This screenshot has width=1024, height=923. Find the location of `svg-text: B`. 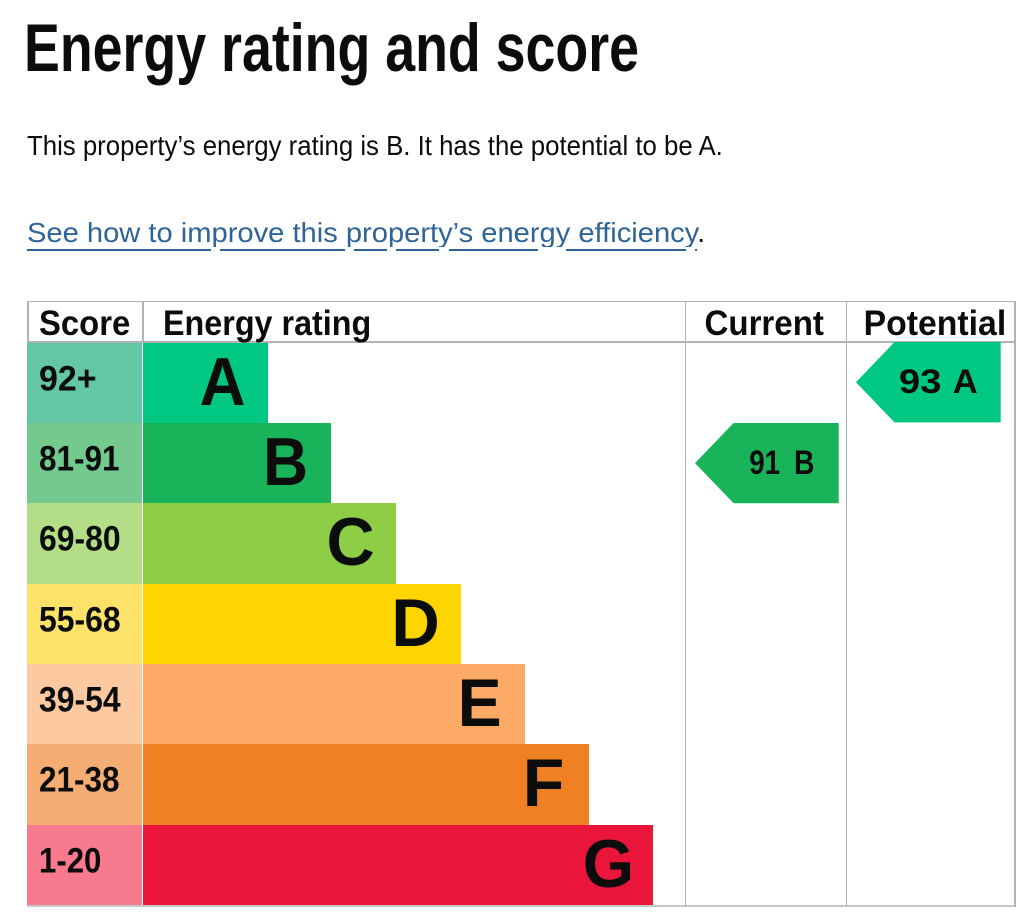

svg-text: B is located at coordinates (804, 463).